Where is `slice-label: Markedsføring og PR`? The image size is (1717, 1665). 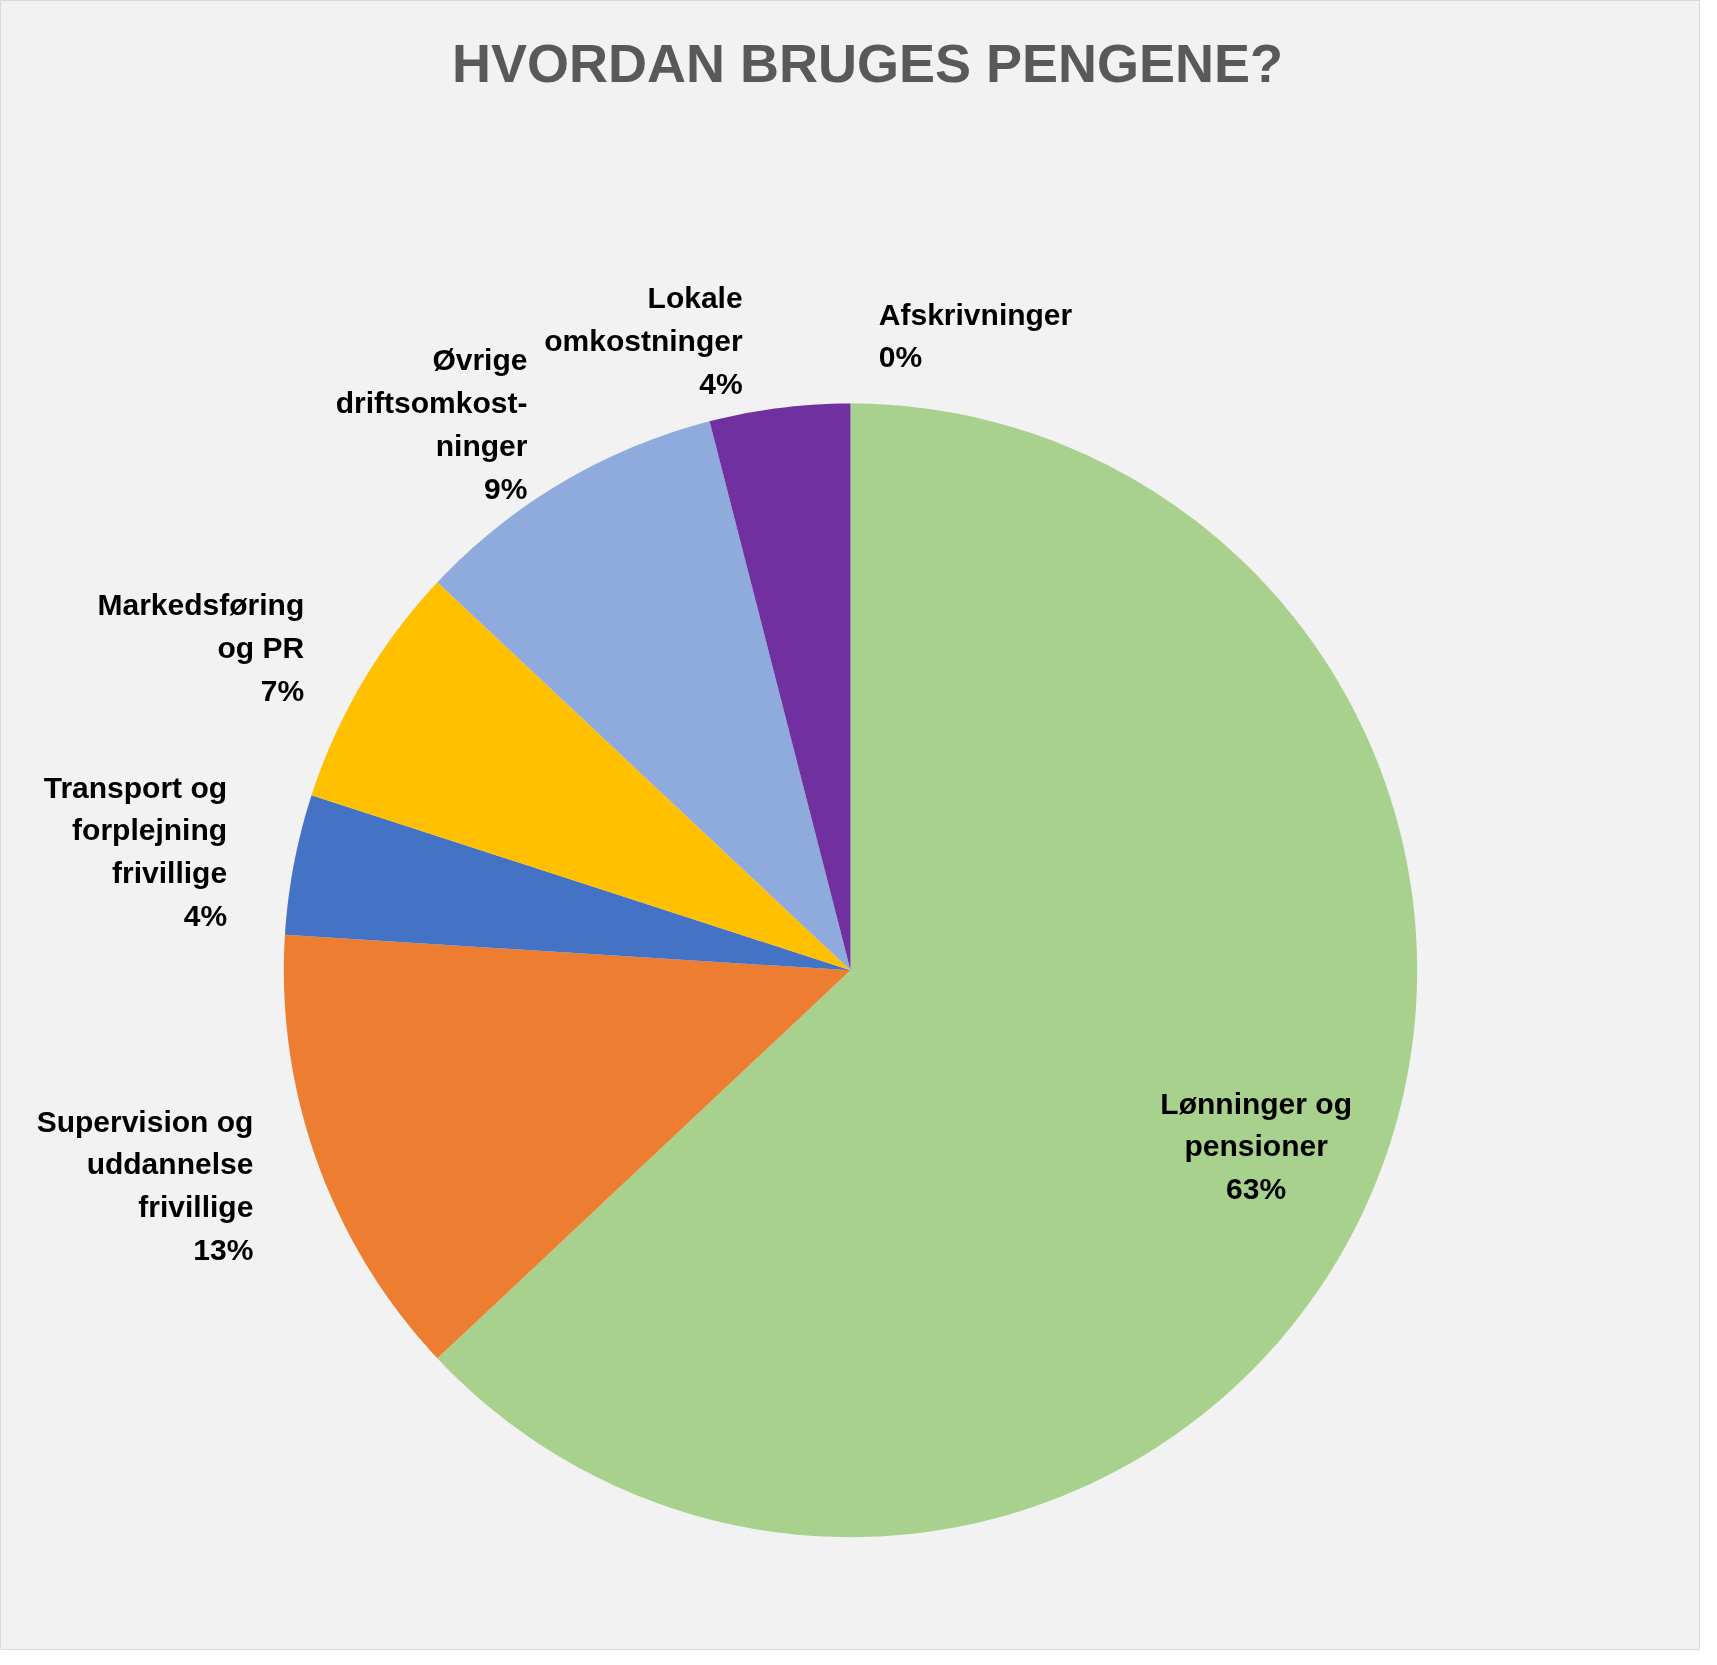 slice-label: Markedsføring og PR is located at coordinates (201, 625).